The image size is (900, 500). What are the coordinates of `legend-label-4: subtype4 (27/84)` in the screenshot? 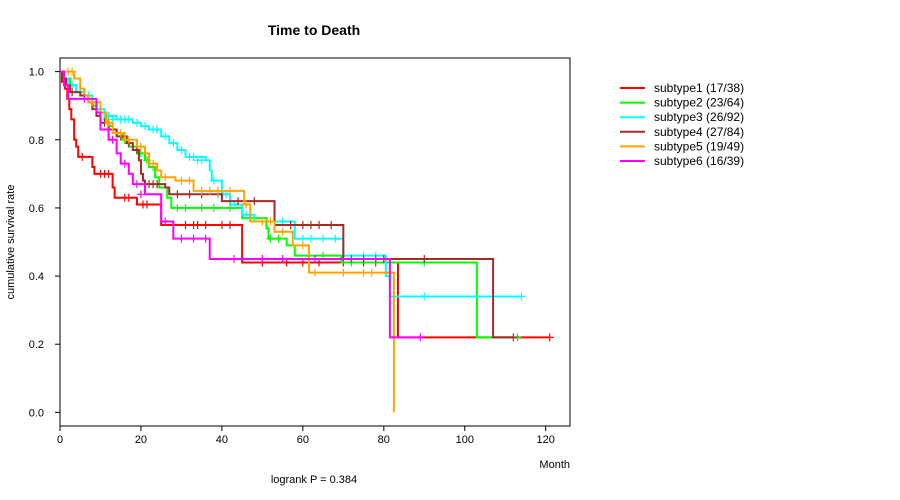 It's located at (699, 132).